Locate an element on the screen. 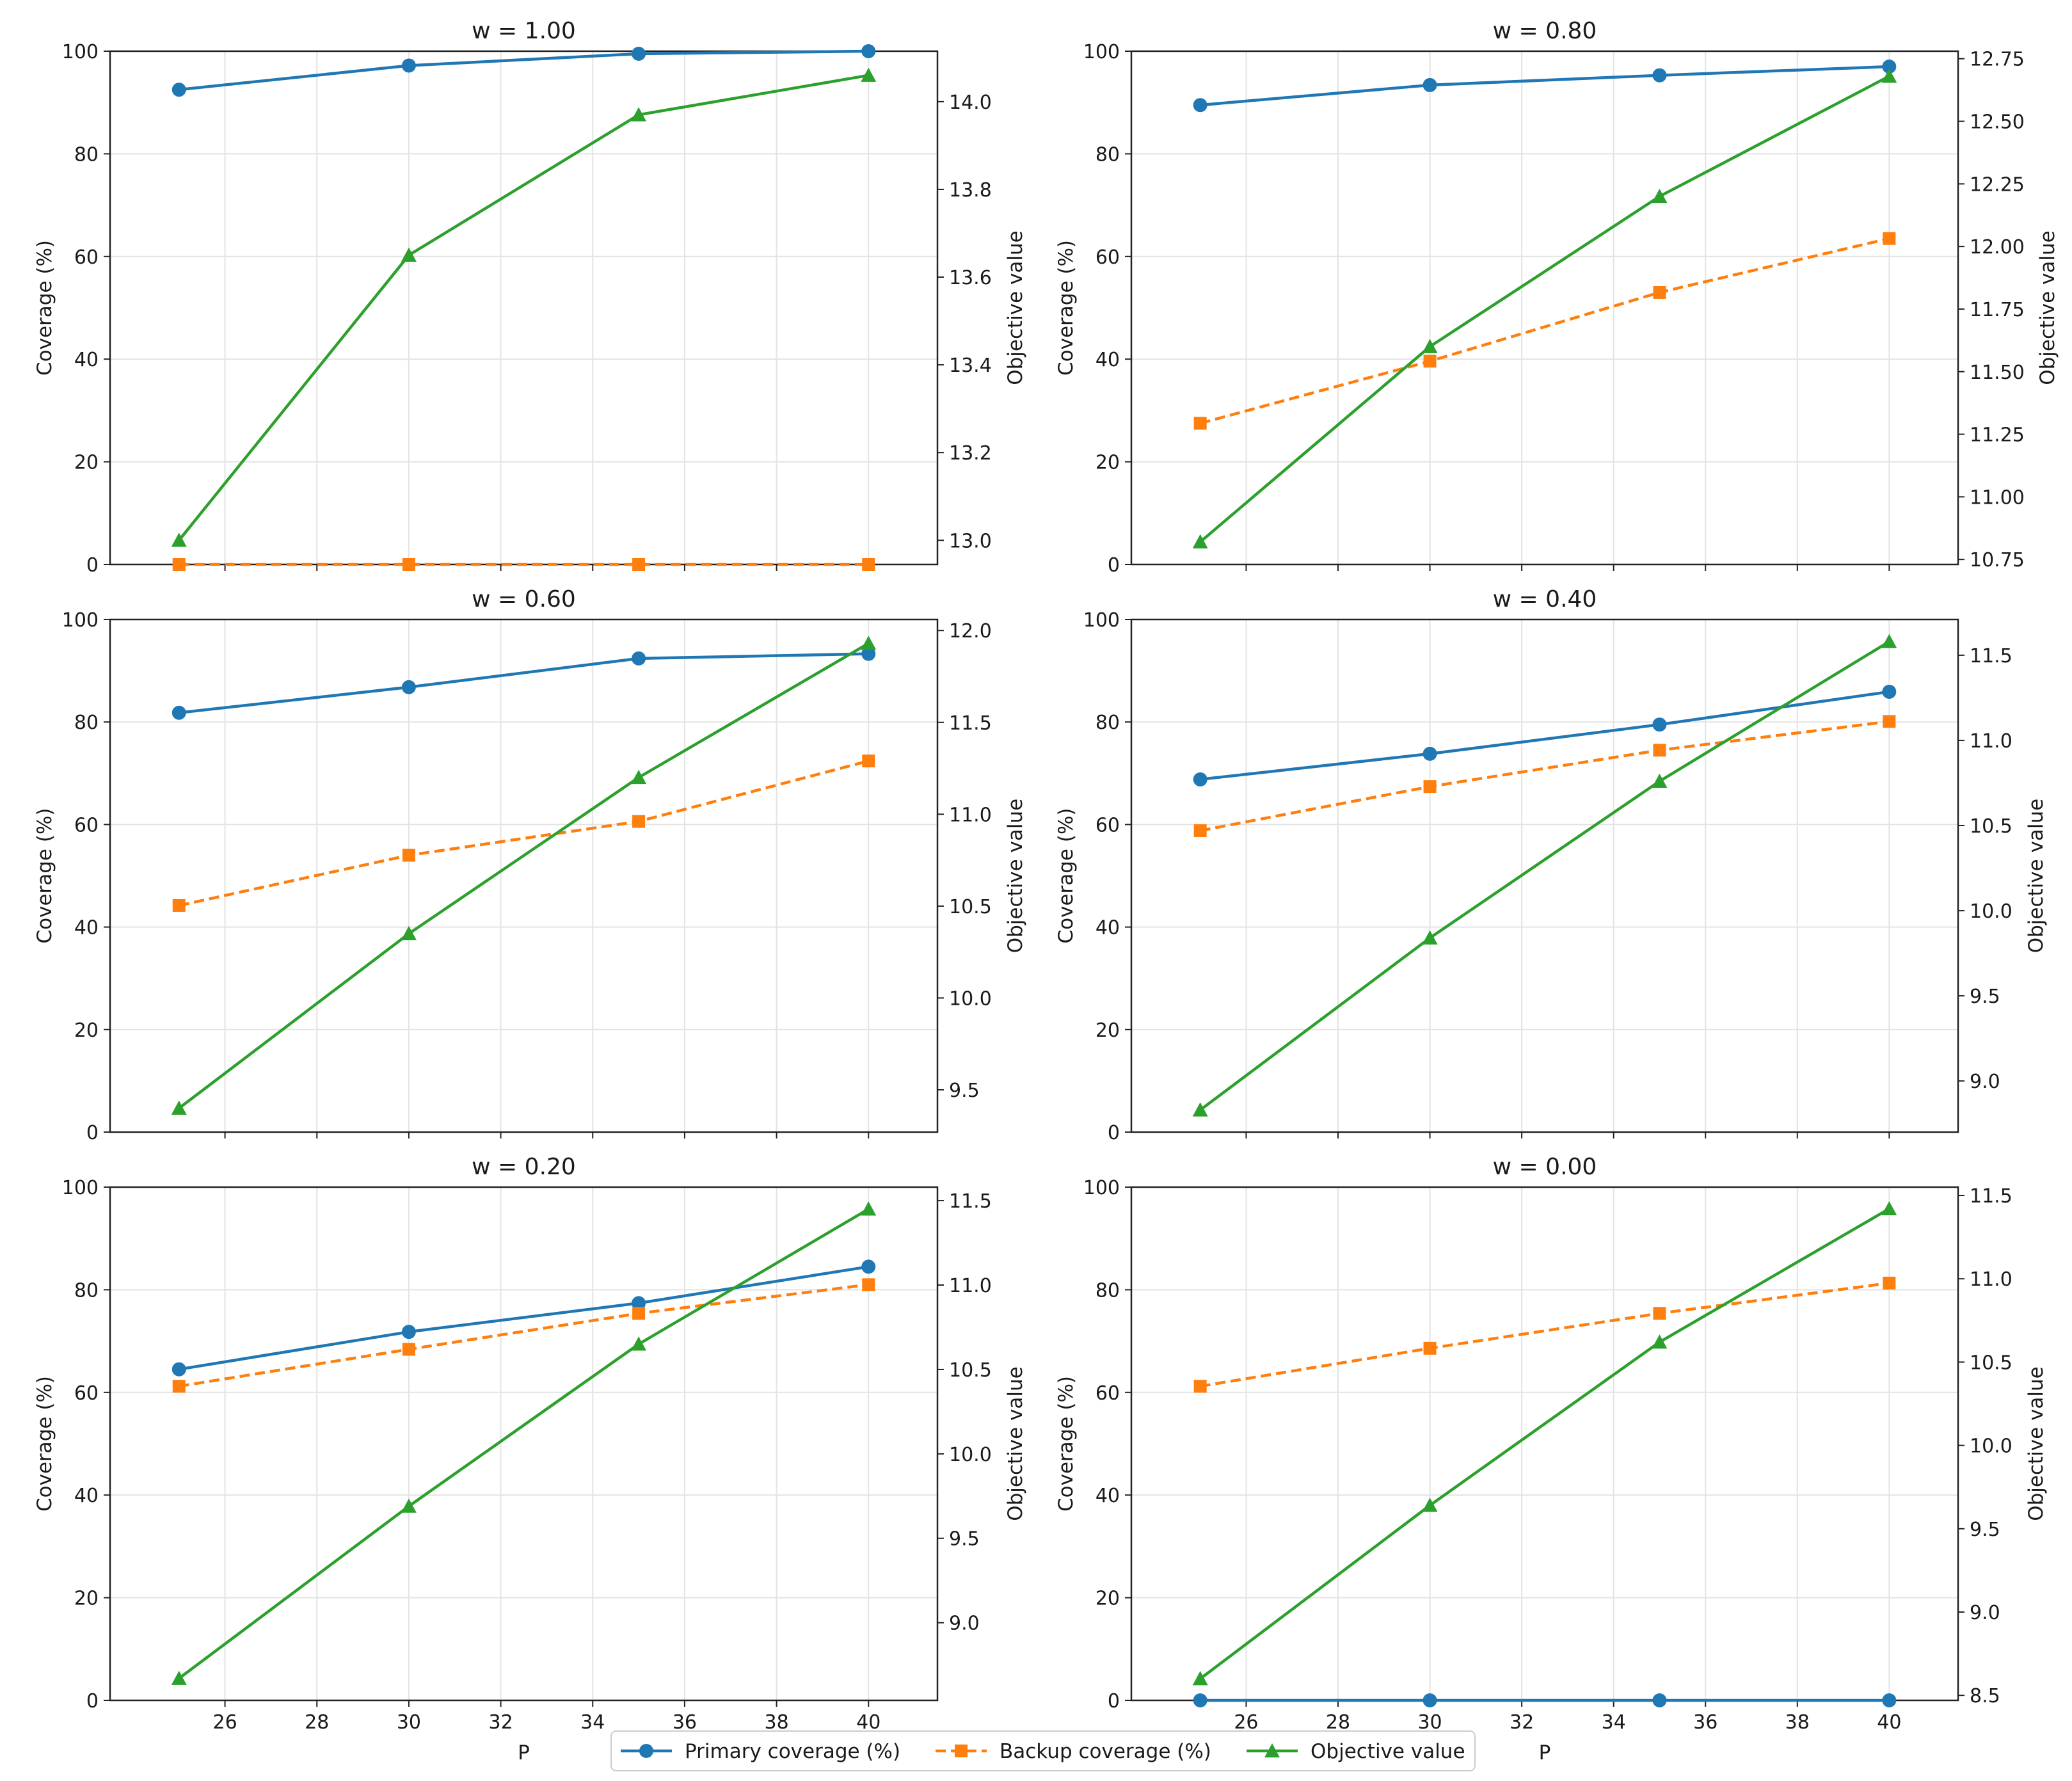  primary-series-line is located at coordinates (1545, 735).